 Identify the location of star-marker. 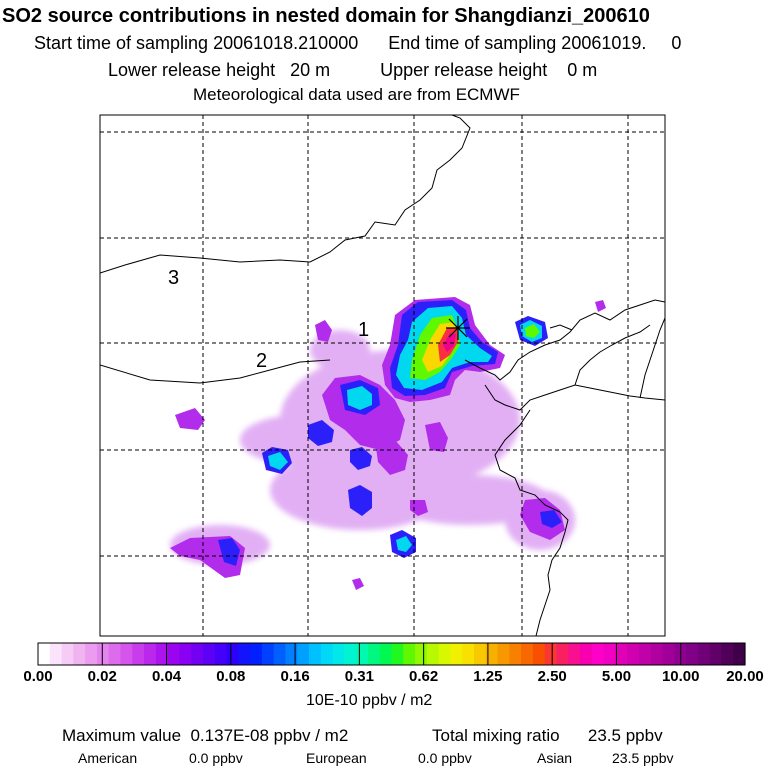
(458, 328).